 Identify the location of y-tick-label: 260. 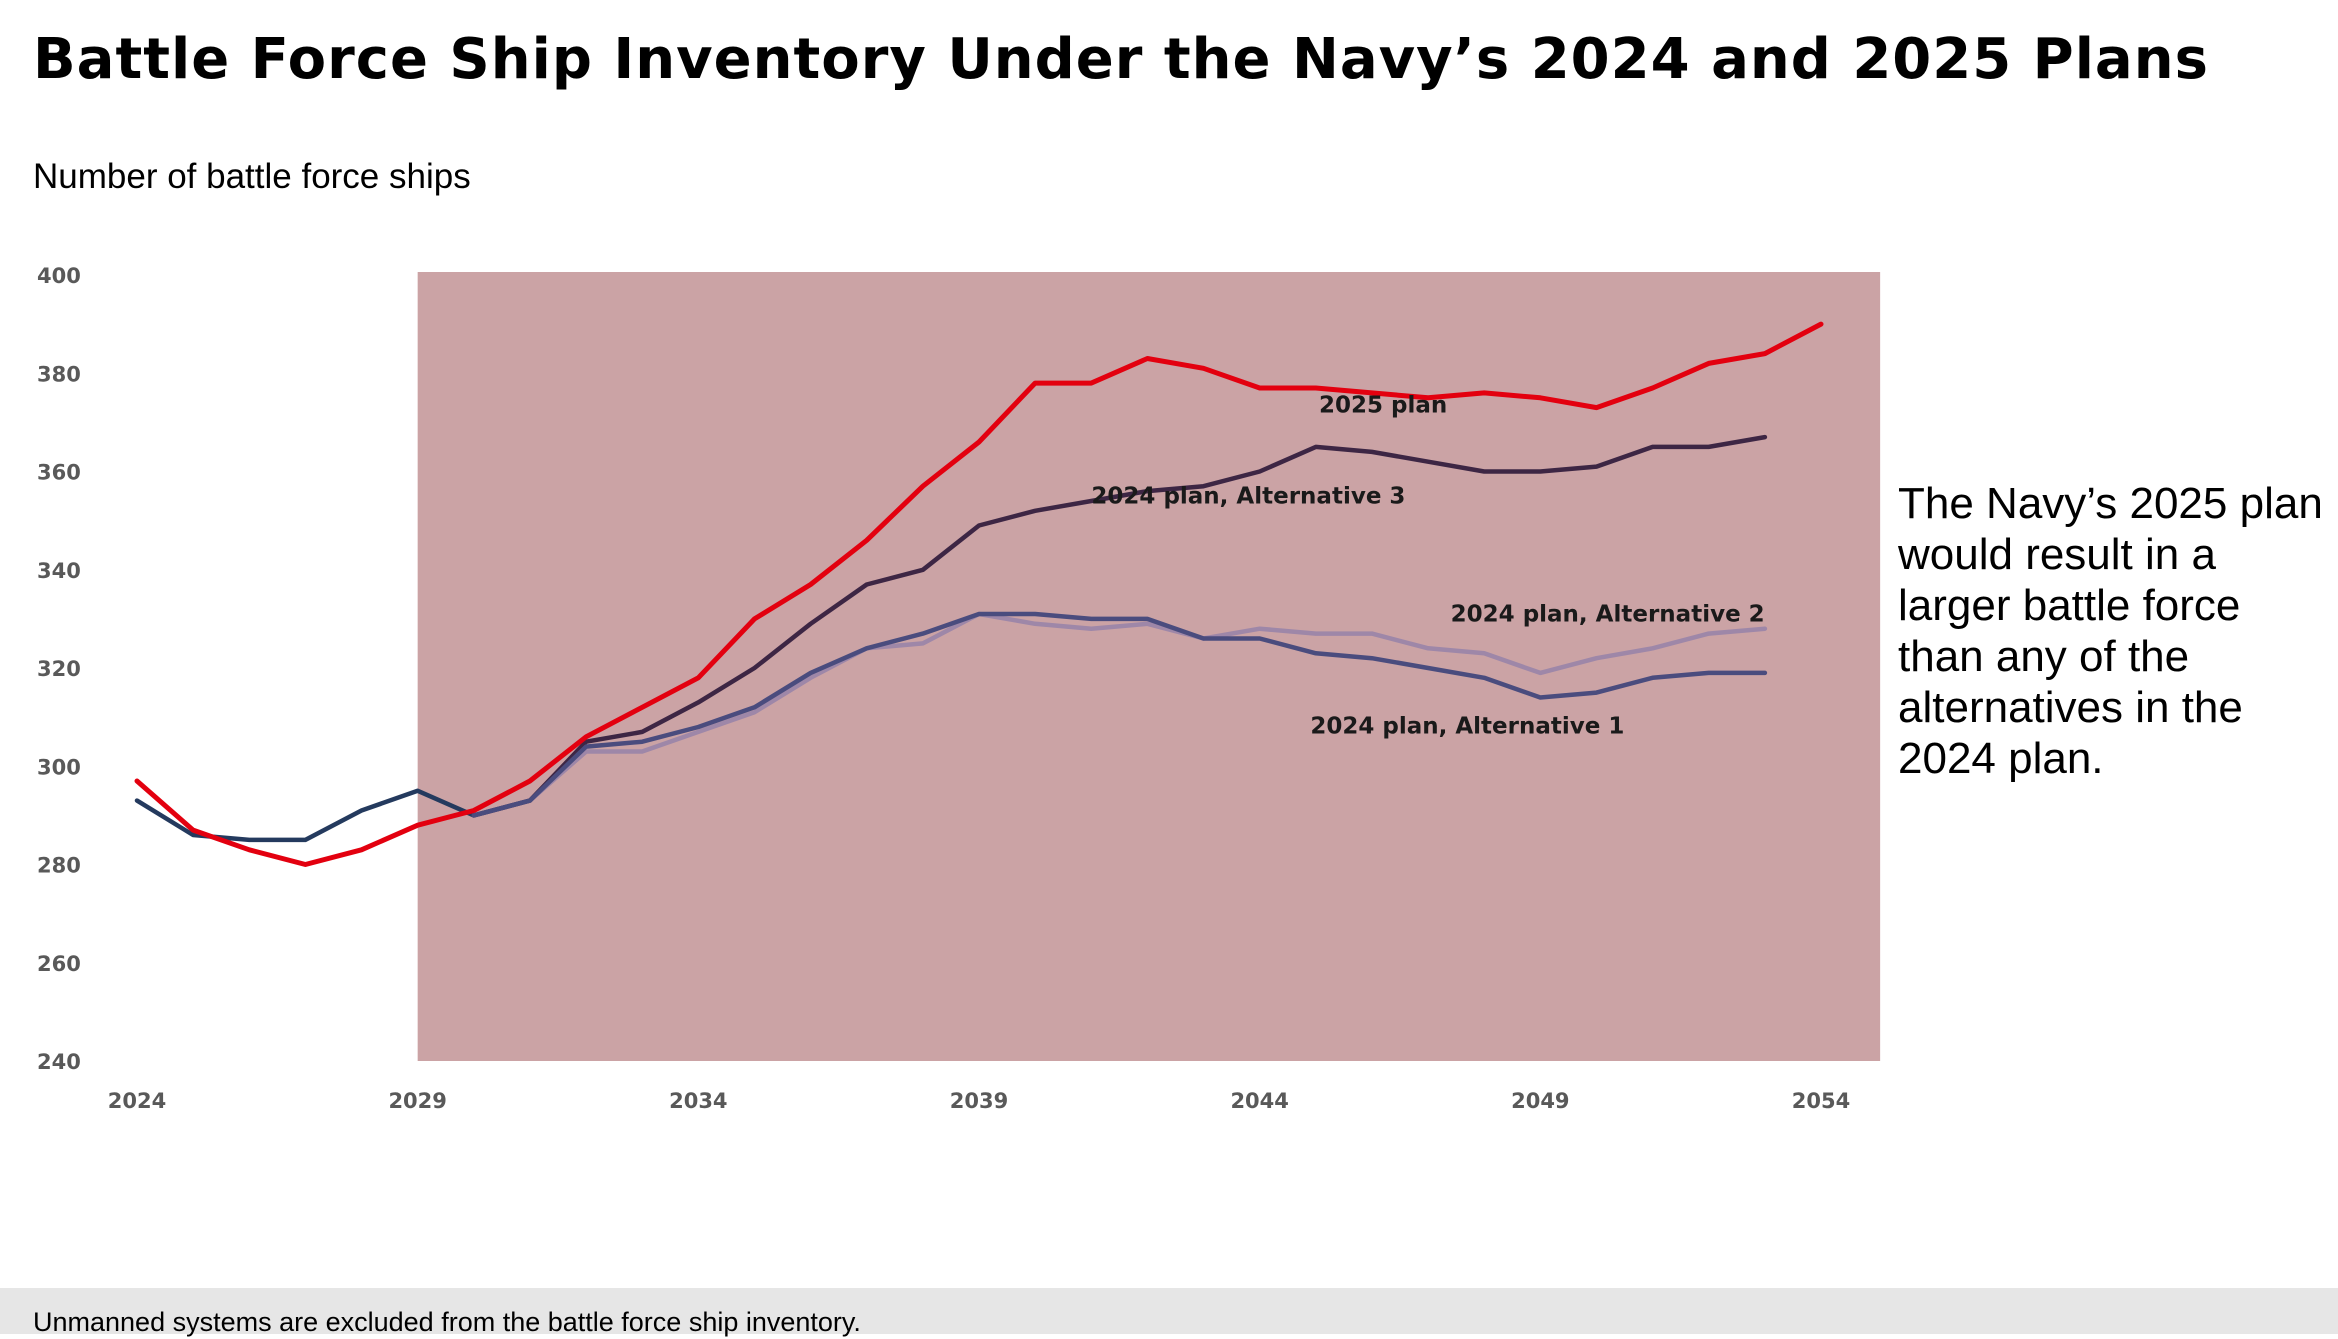
(59, 964).